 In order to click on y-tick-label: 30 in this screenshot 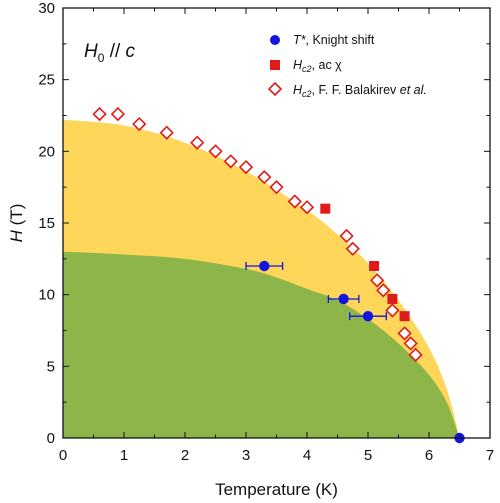, I will do `click(46, 8)`.